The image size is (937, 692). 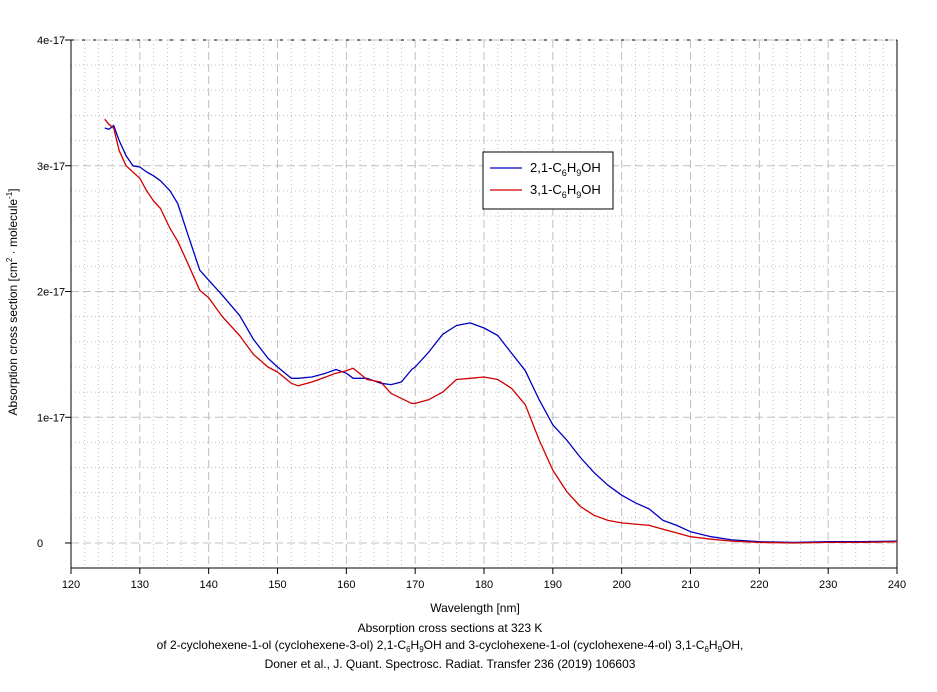 I want to click on x-tick-label: 220, so click(x=759, y=585).